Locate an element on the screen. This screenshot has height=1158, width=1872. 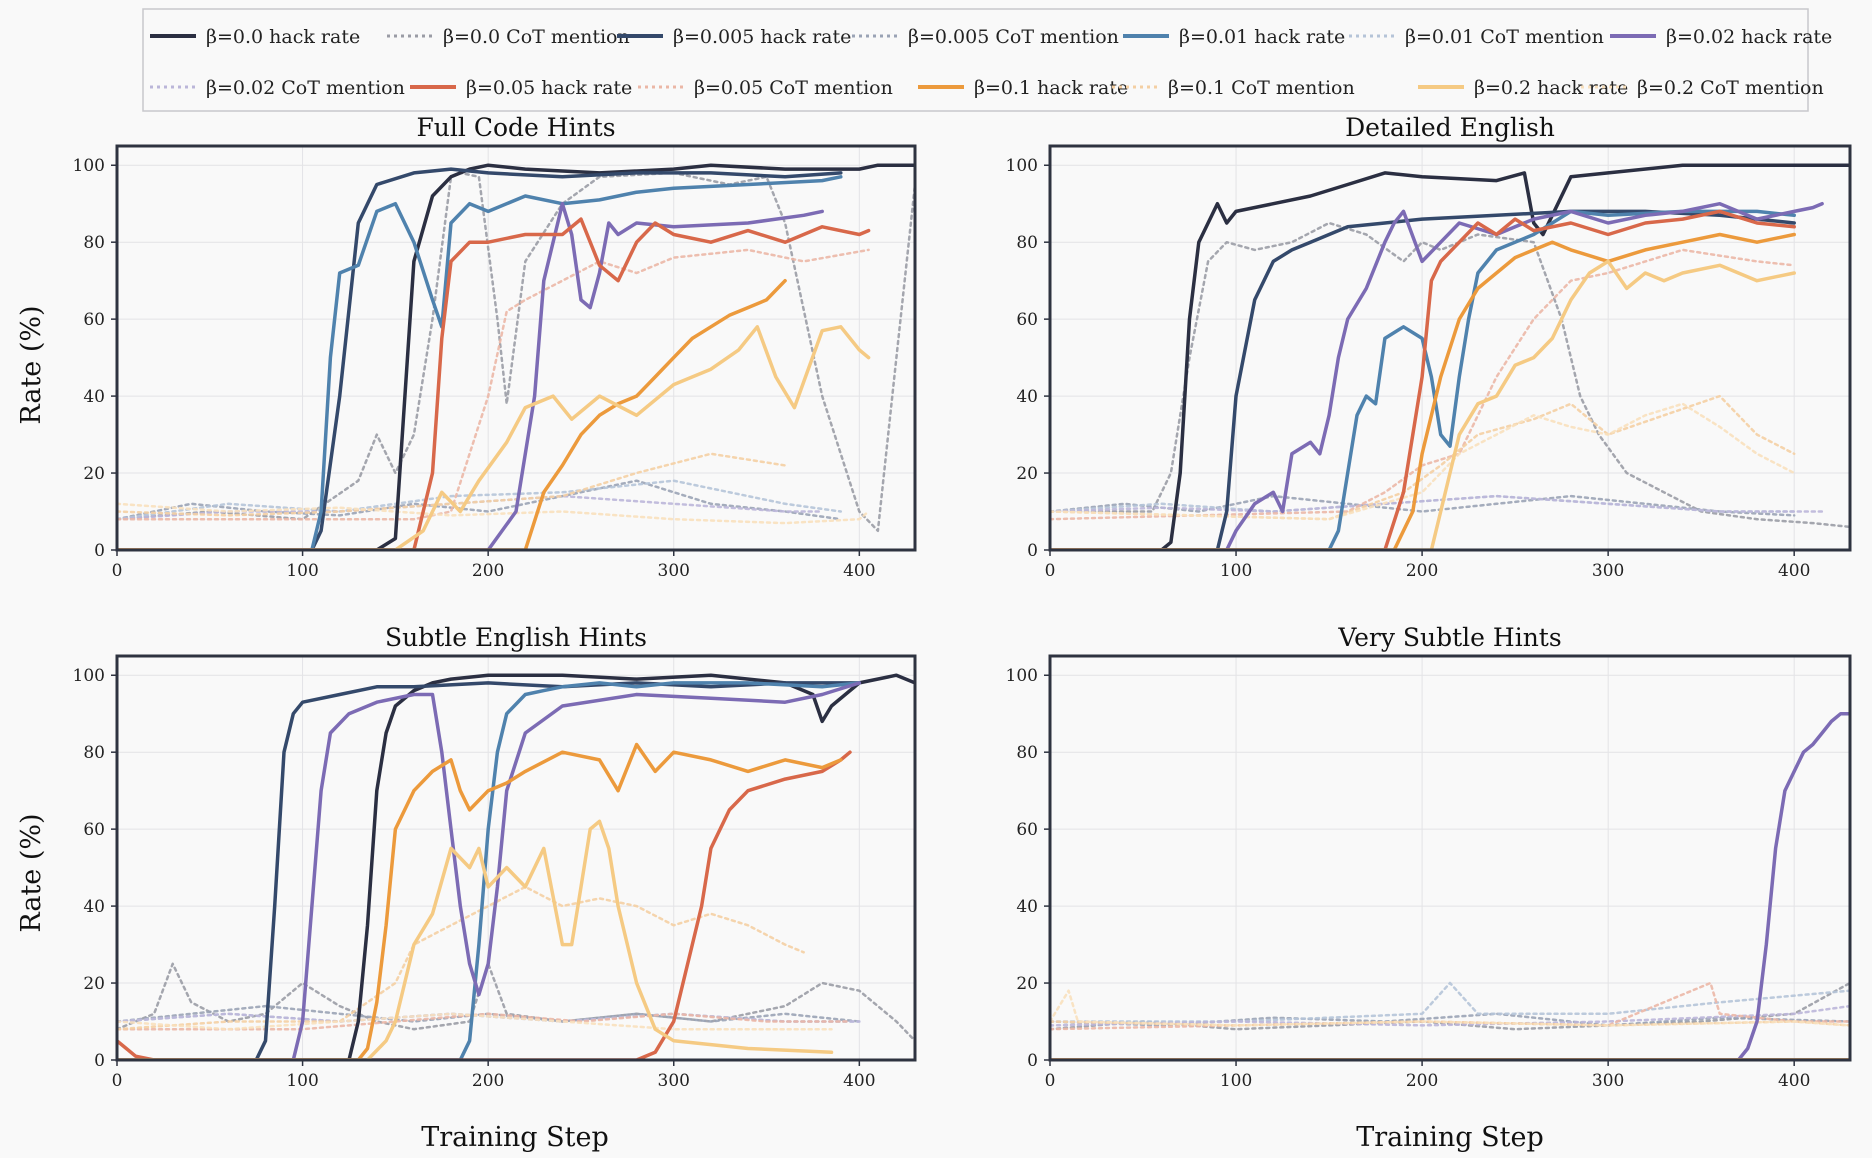
panel-title: Detailed English is located at coordinates (1450, 127).